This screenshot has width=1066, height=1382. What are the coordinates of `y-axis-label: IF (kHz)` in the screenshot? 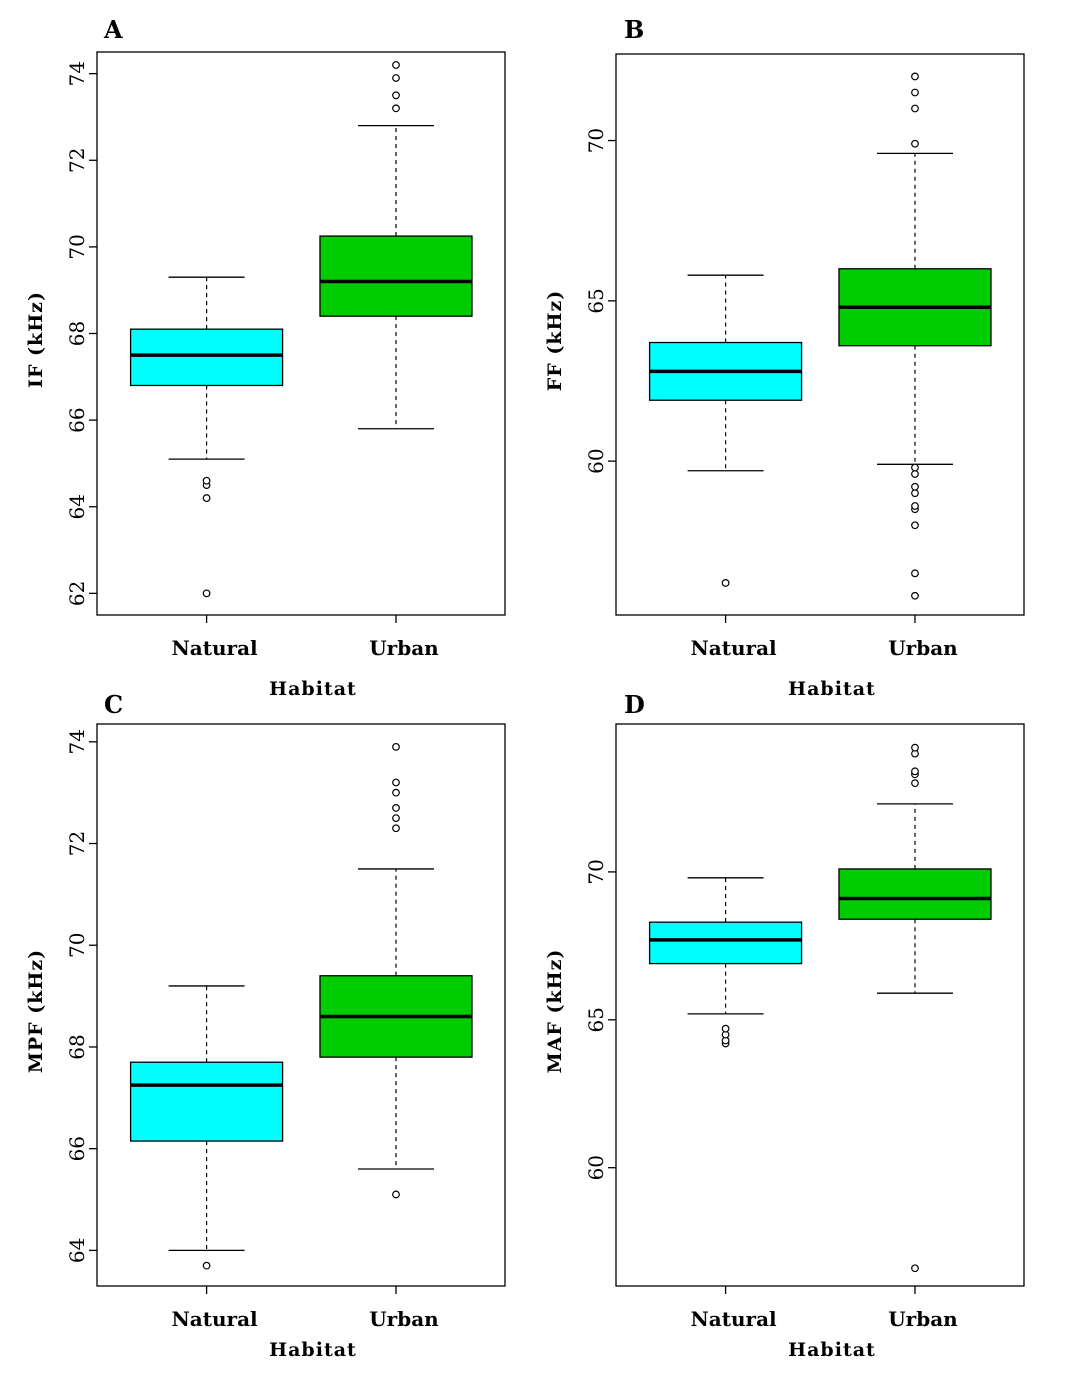 It's located at (36, 339).